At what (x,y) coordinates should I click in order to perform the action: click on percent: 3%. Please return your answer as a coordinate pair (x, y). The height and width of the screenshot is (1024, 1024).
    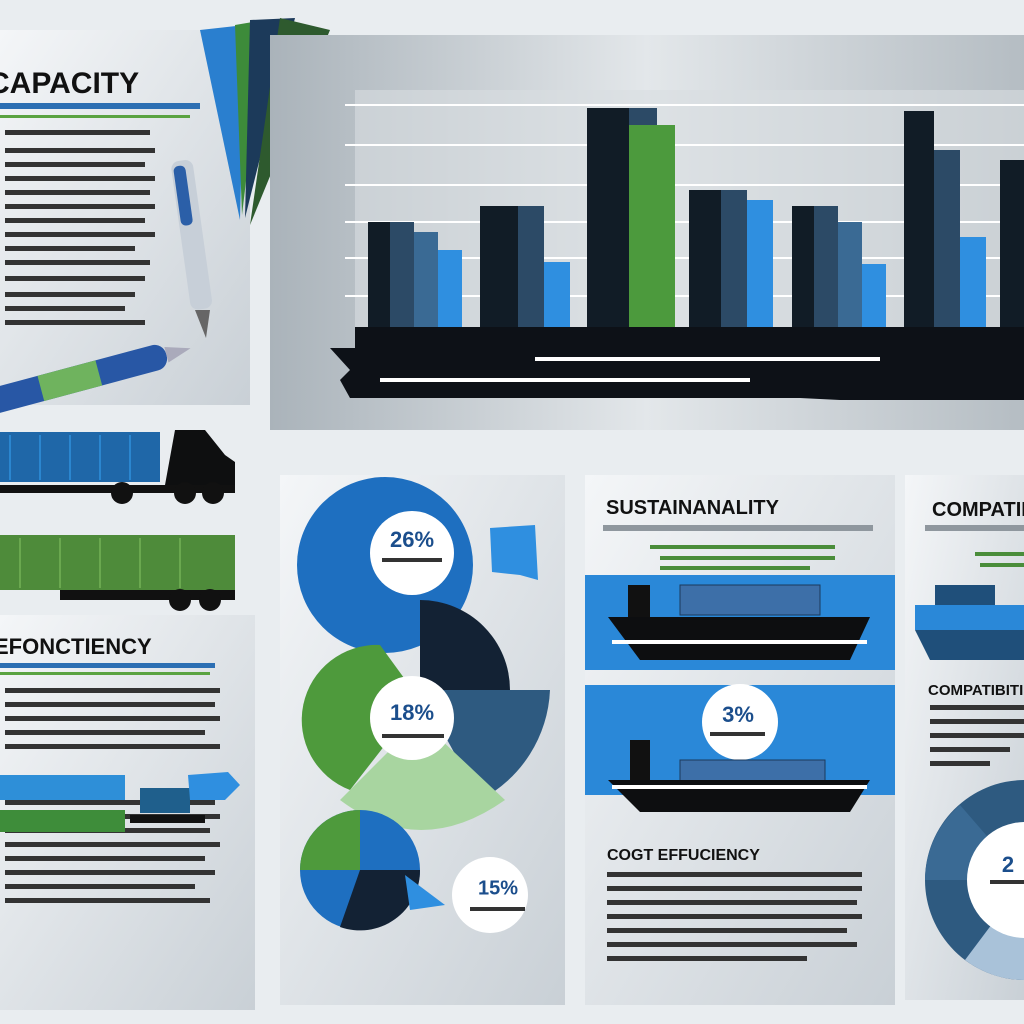
    Looking at the image, I should click on (738, 714).